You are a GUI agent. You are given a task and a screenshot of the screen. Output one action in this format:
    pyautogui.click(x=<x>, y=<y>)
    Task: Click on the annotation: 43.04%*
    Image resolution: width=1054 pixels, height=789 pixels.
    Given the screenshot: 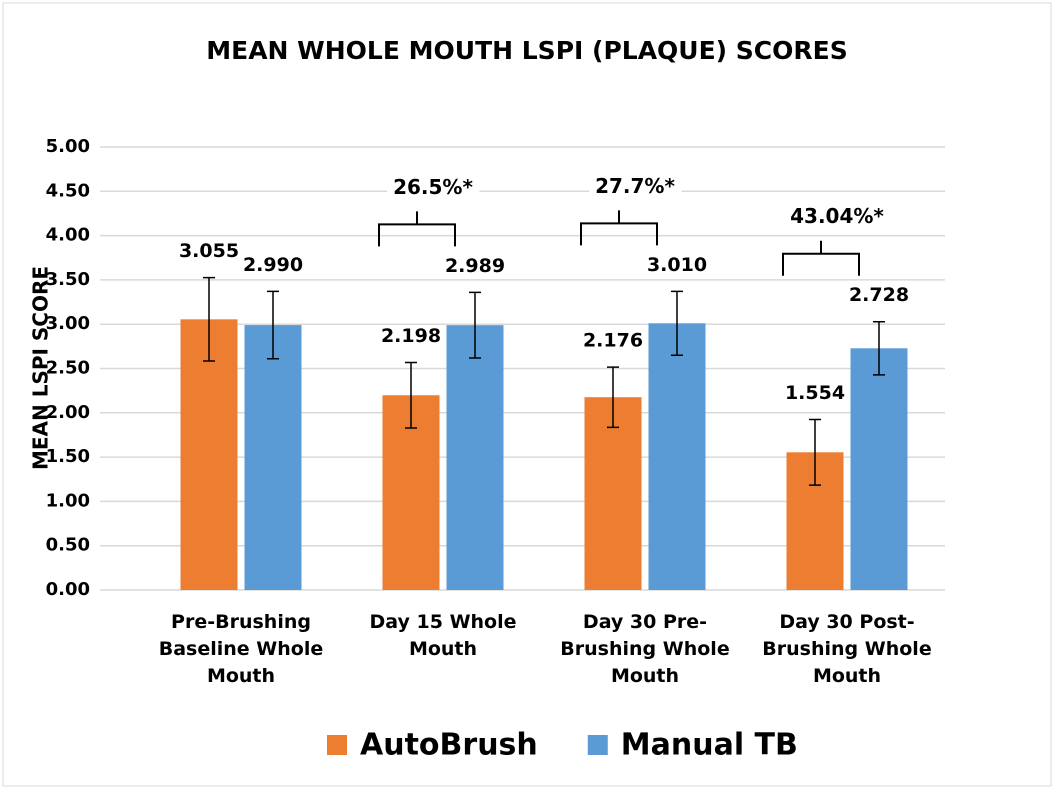 What is the action you would take?
    pyautogui.click(x=837, y=216)
    